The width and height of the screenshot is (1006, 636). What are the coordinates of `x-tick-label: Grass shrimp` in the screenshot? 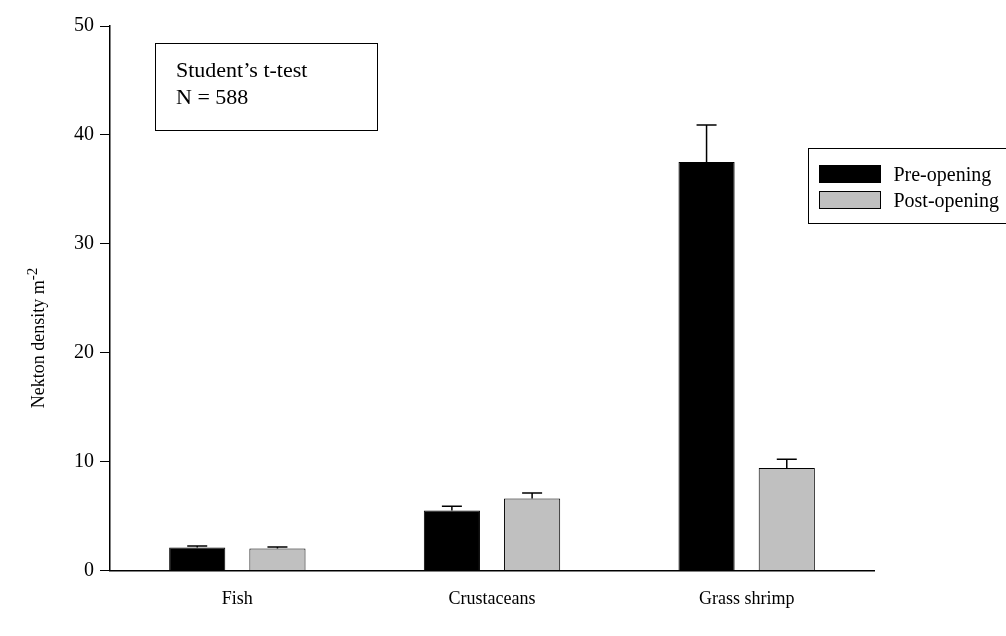 It's located at (746, 597).